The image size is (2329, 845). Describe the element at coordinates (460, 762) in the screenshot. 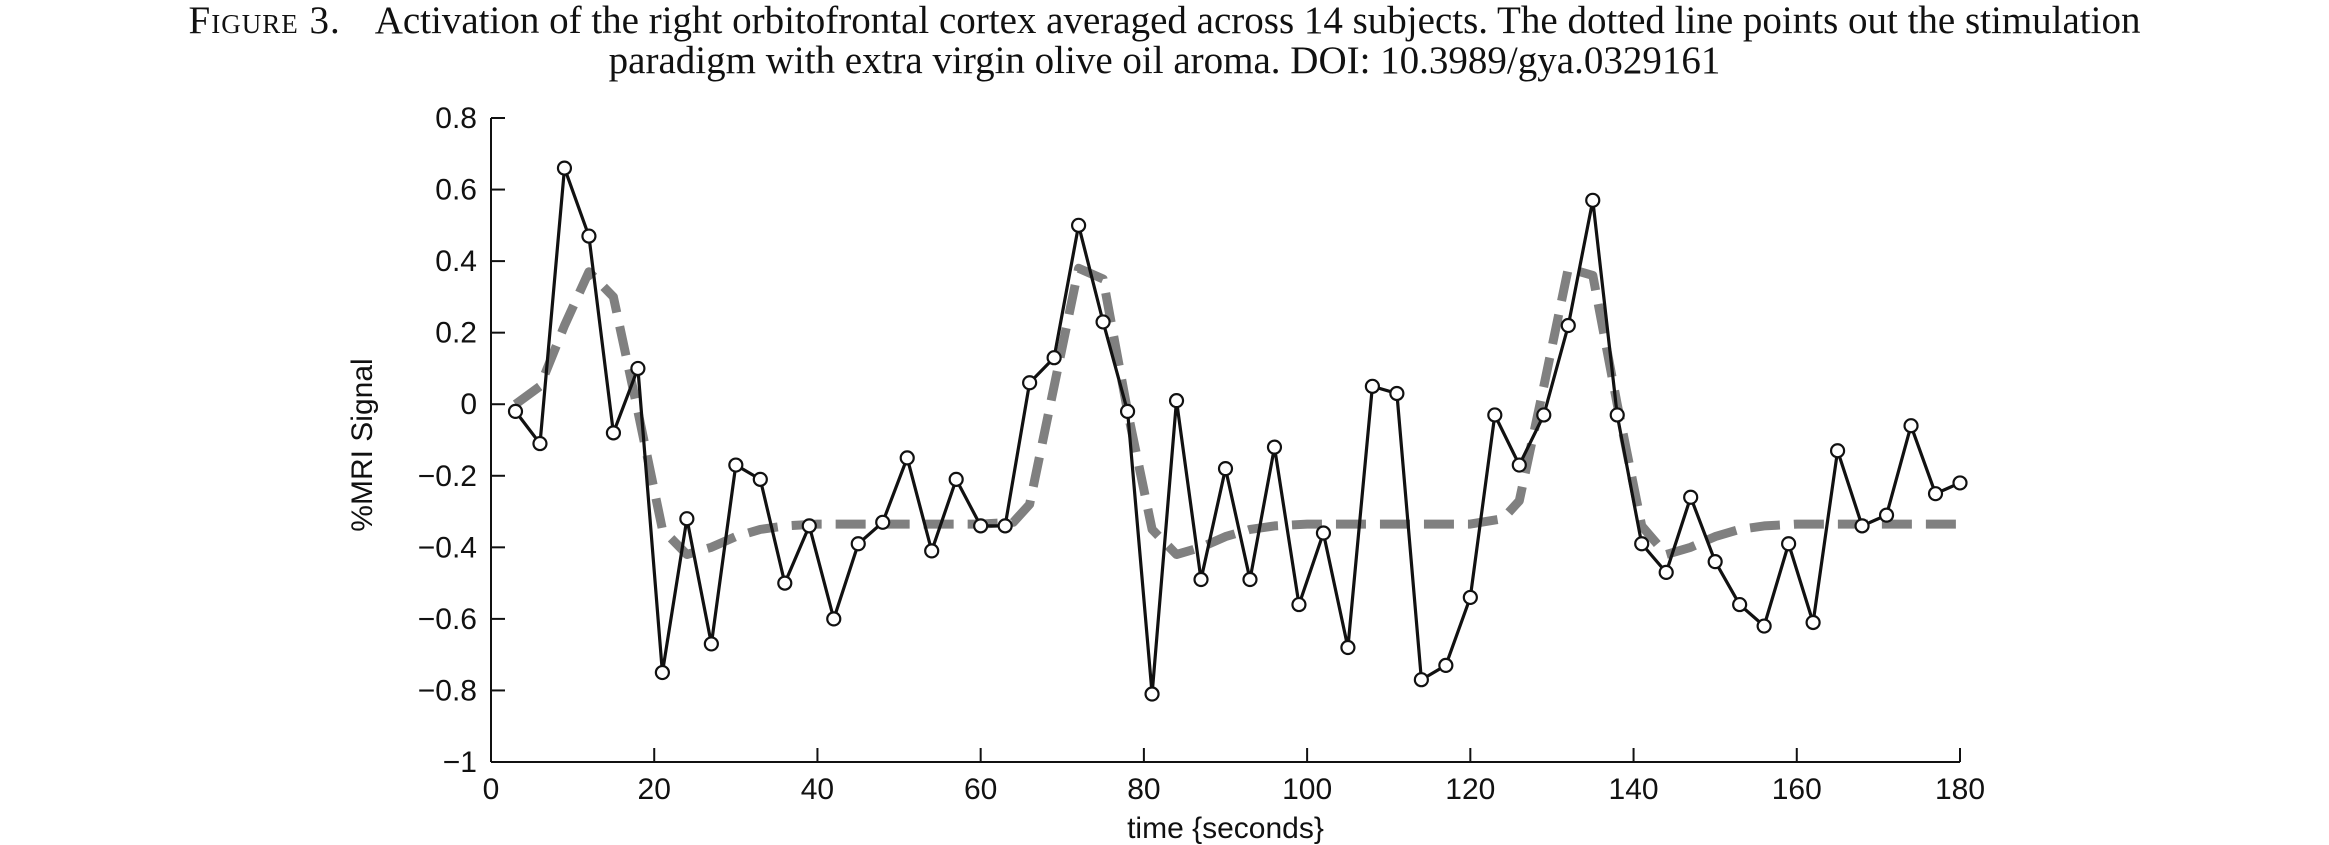

I see `y-tick-label: −1` at that location.